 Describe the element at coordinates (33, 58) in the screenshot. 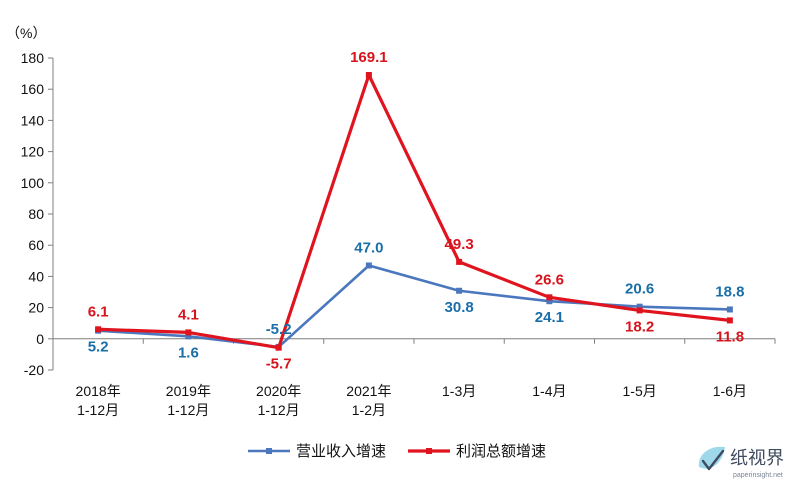

I see `y-tick-label: 180` at that location.